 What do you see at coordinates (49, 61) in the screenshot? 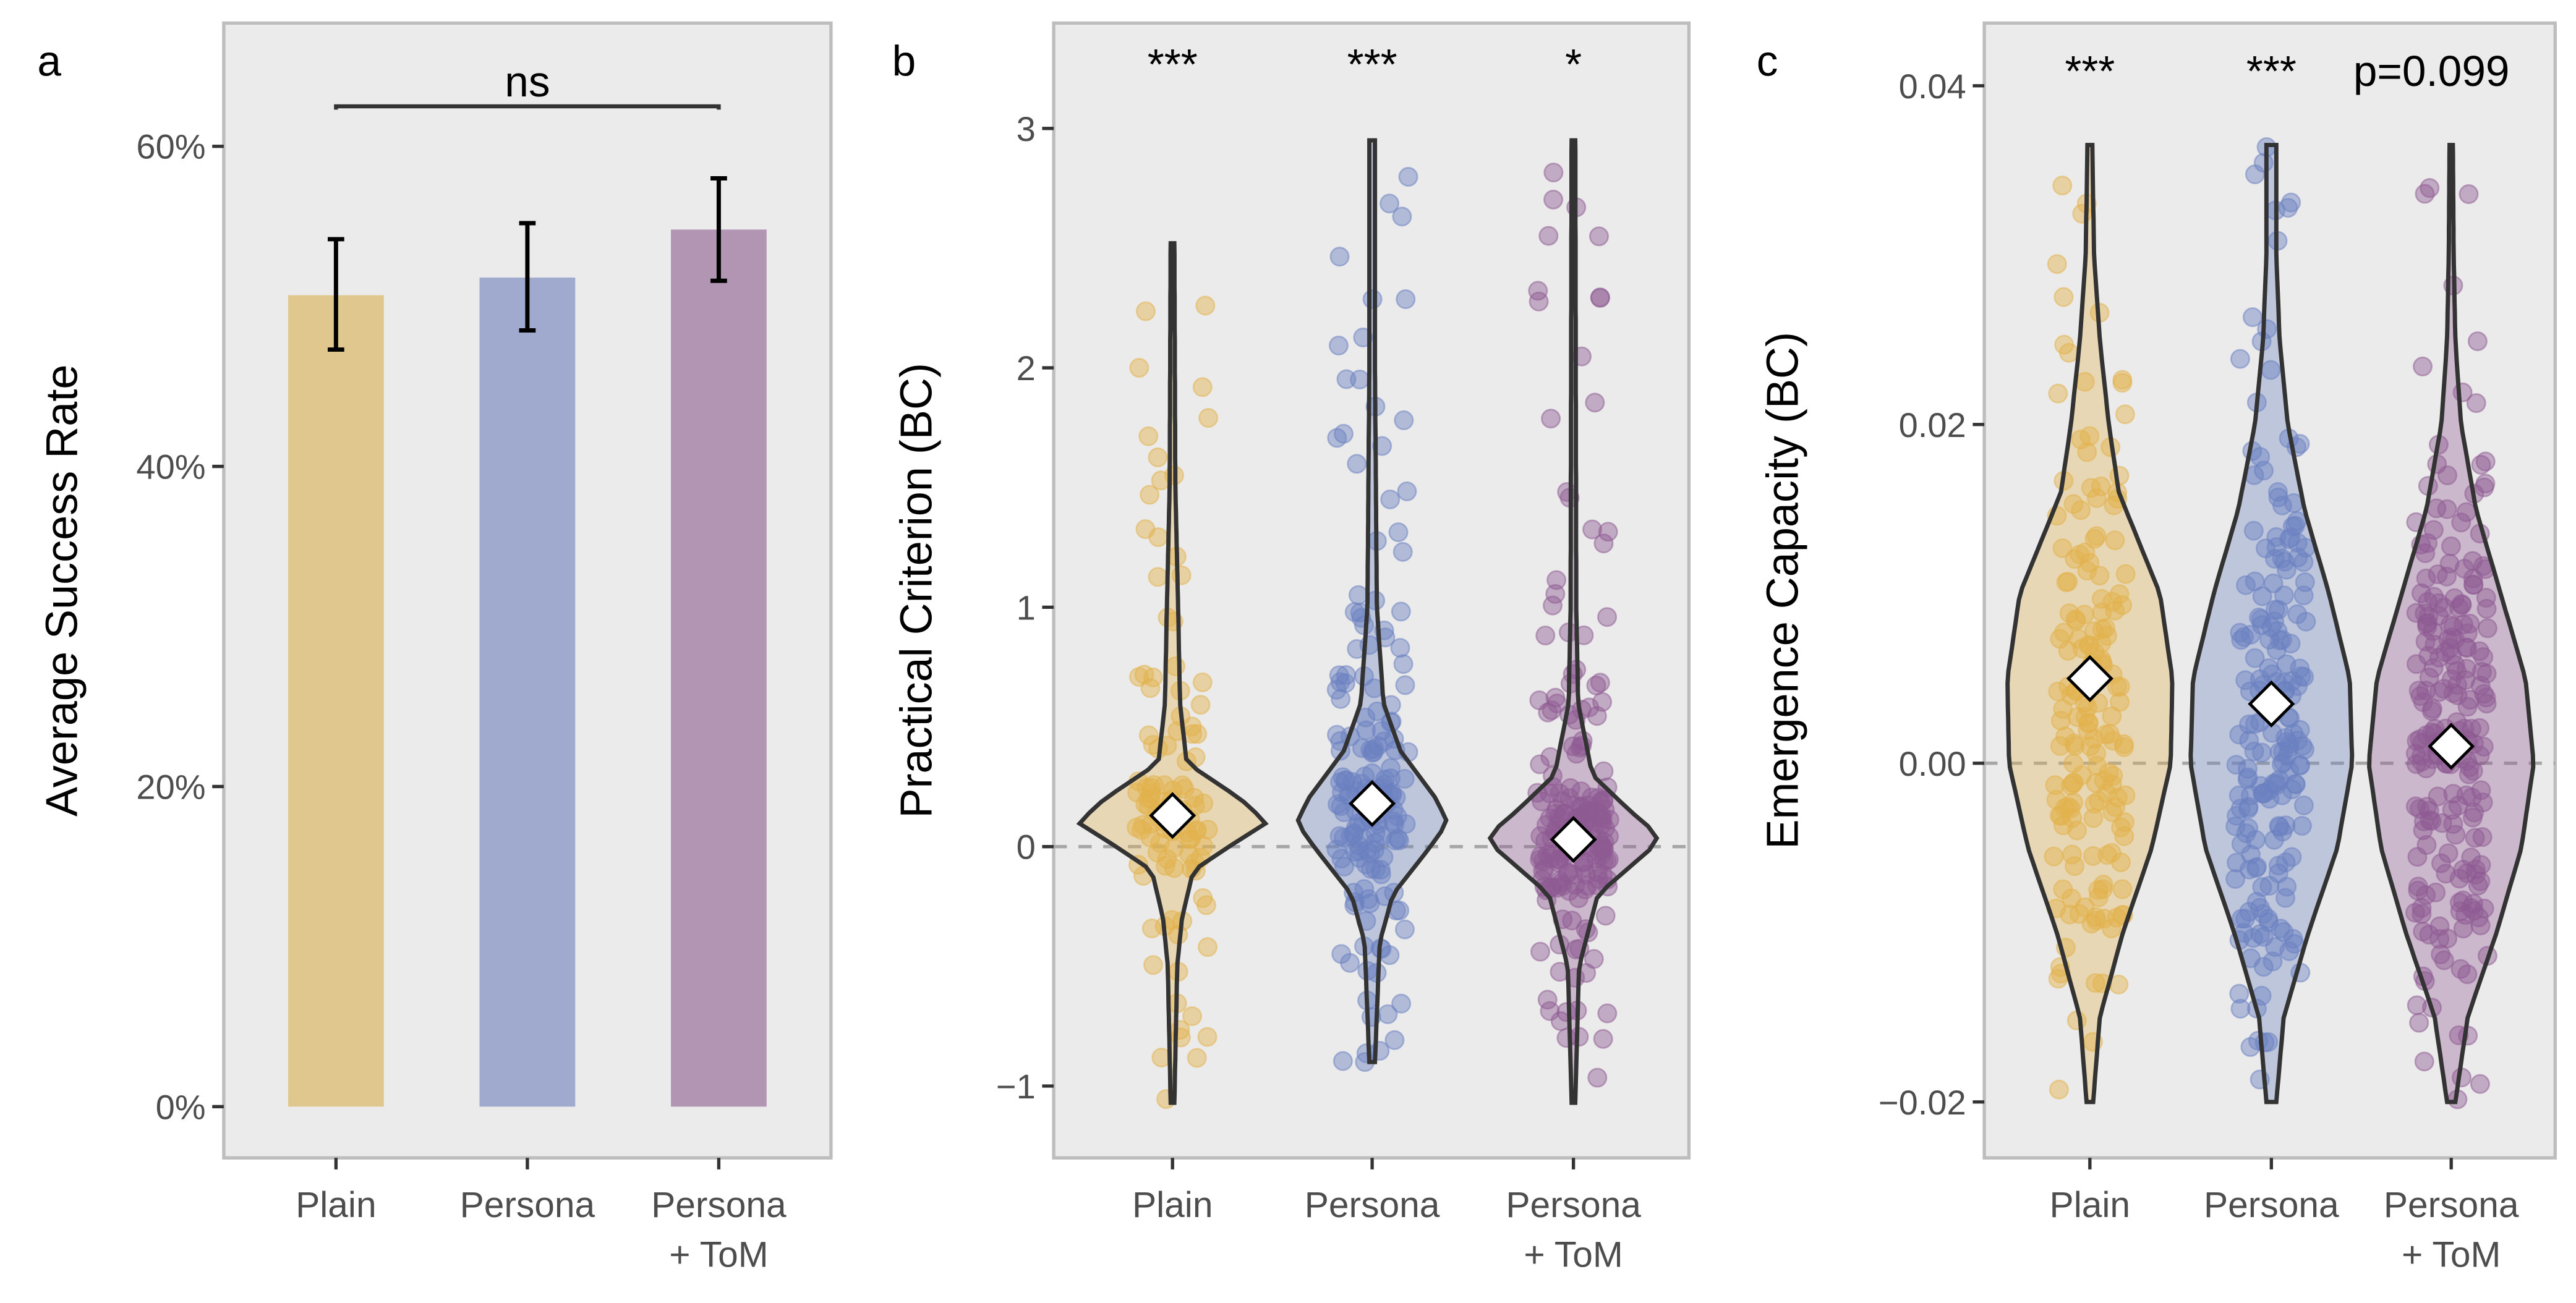
I see `panel-label: a` at bounding box center [49, 61].